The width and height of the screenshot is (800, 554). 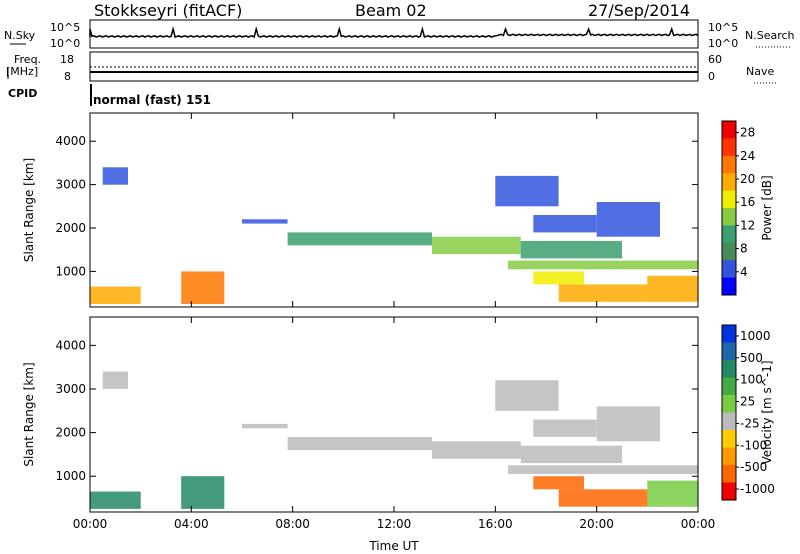 What do you see at coordinates (70, 345) in the screenshot?
I see `velocity-ytick-label-3: 4000` at bounding box center [70, 345].